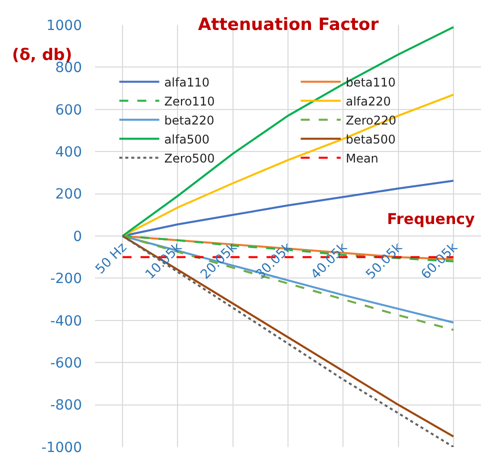  What do you see at coordinates (68, 194) in the screenshot?
I see `y-tick-label: 200` at bounding box center [68, 194].